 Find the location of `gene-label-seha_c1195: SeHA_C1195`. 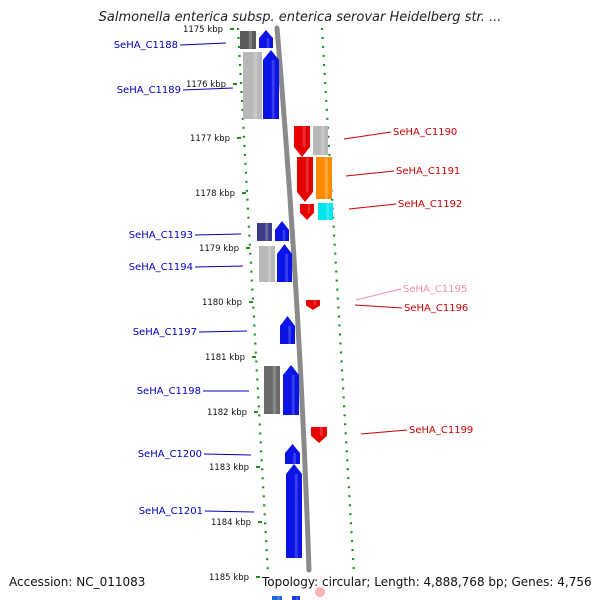

gene-label-seha_c1195: SeHA_C1195 is located at coordinates (435, 289).